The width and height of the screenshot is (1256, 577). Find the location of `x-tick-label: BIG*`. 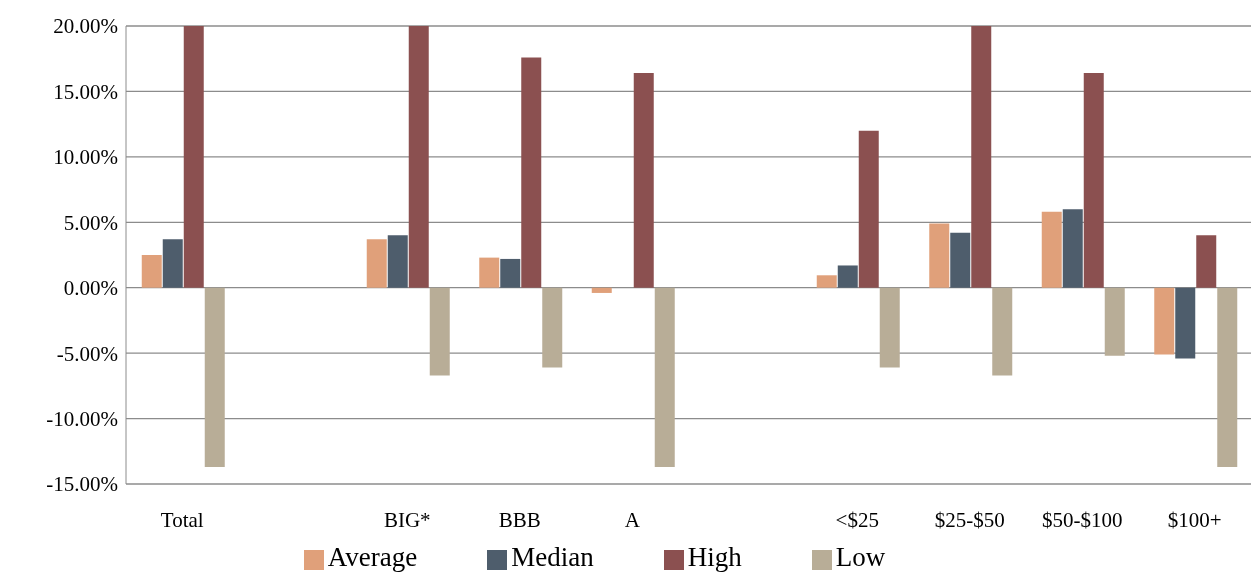

x-tick-label: BIG* is located at coordinates (407, 519).